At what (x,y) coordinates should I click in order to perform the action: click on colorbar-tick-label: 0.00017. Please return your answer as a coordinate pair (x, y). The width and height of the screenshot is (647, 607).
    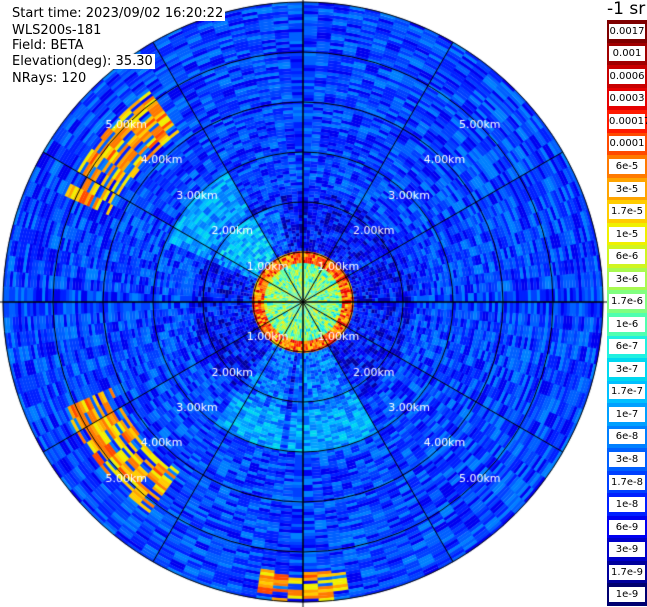
    Looking at the image, I should click on (628, 121).